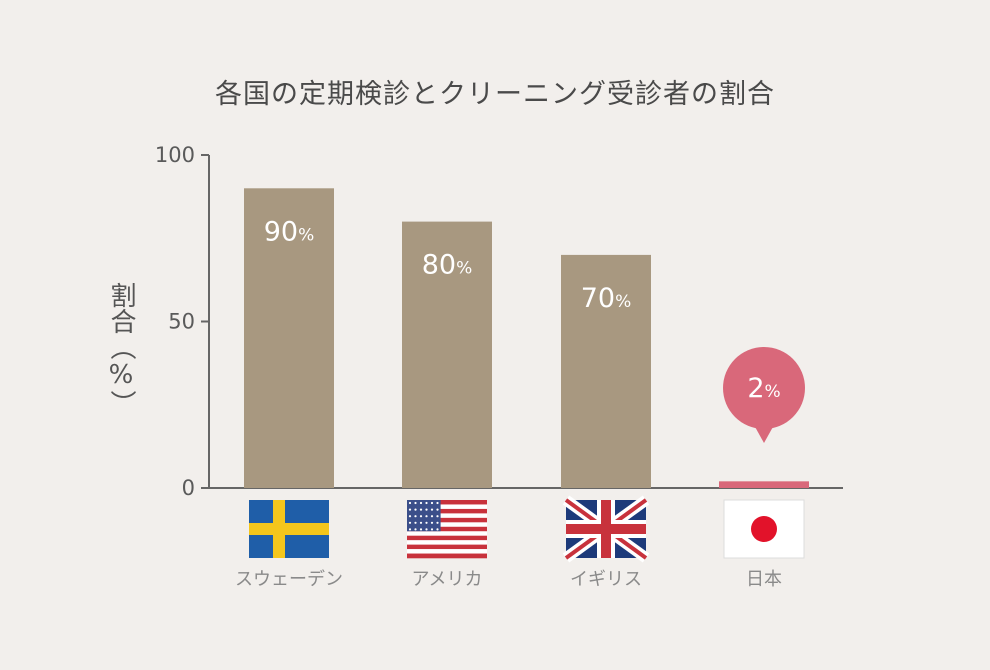 The height and width of the screenshot is (670, 990). I want to click on japan-flag-icon, so click(764, 529).